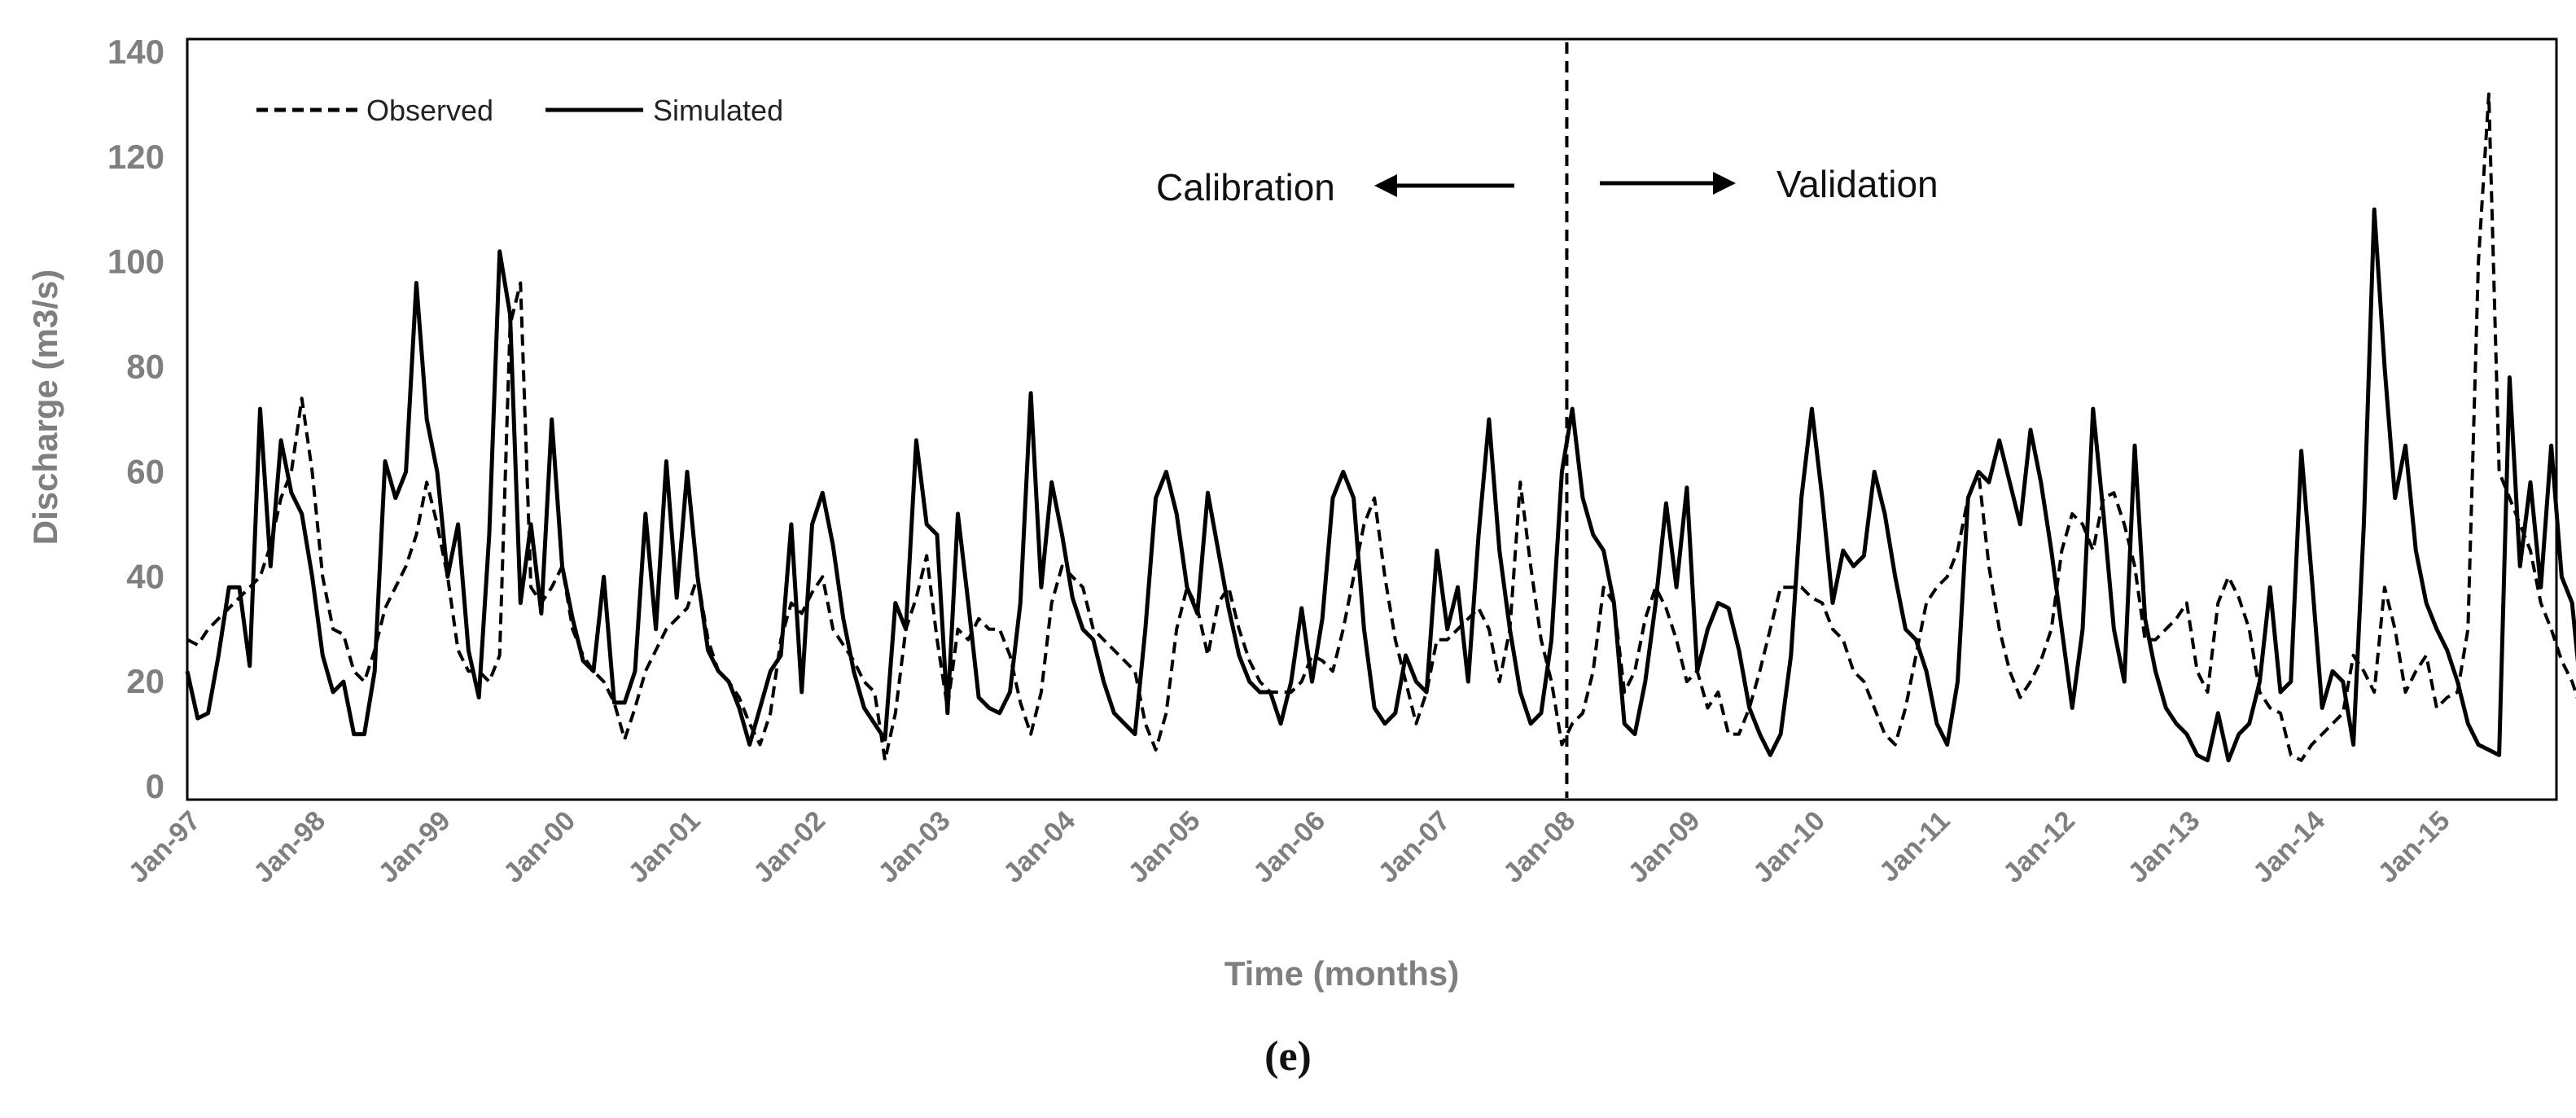 This screenshot has width=2576, height=1118. What do you see at coordinates (1547, 185) in the screenshot?
I see `period-annotations: Calibration Validation` at bounding box center [1547, 185].